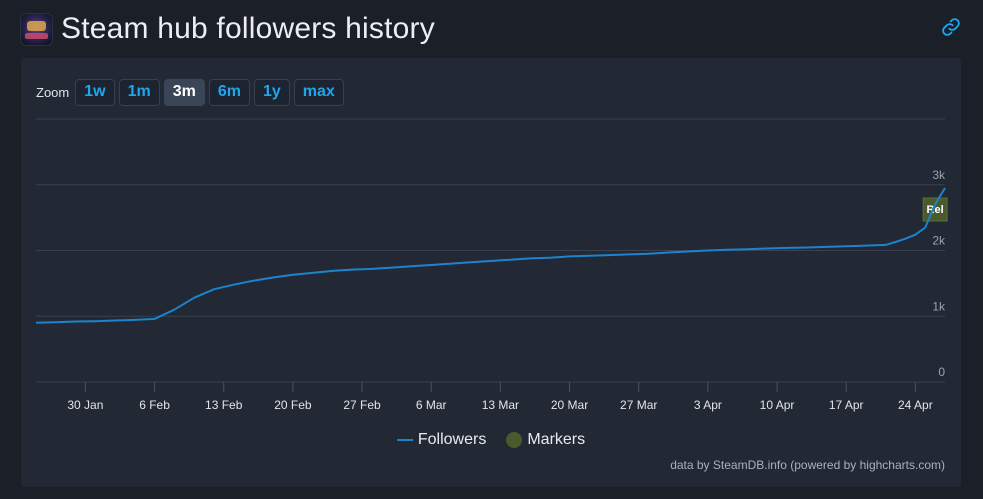  What do you see at coordinates (941, 372) in the screenshot?
I see `y-tick-label: 0` at bounding box center [941, 372].